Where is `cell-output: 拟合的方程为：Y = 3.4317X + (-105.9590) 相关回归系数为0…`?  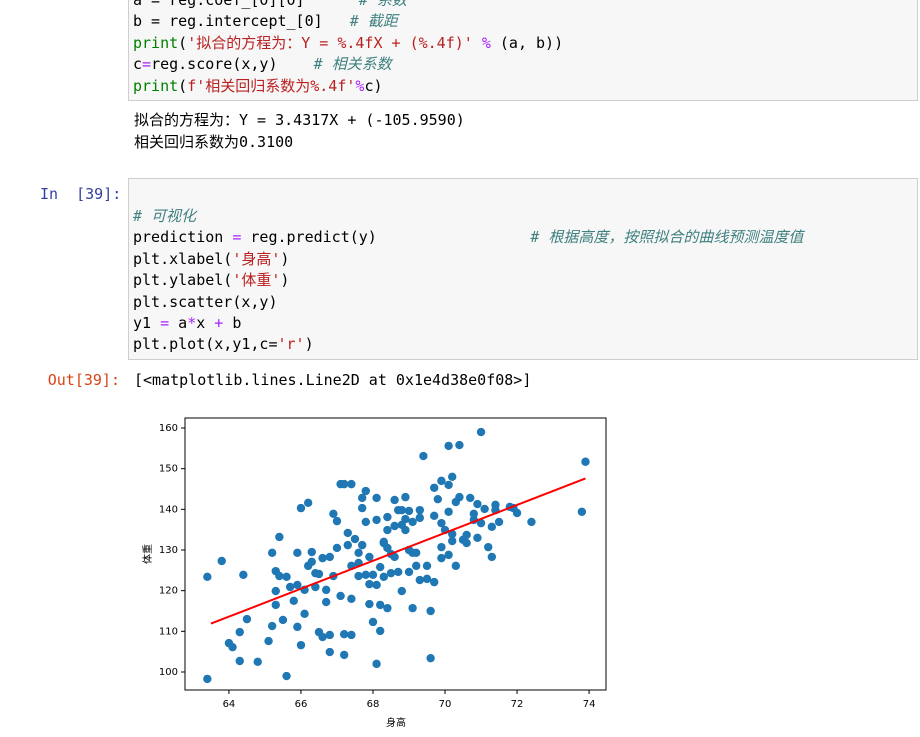
cell-output: 拟合的方程为：Y = 3.4317X + (-105.9590) 相关回归系数为0… is located at coordinates (299, 131).